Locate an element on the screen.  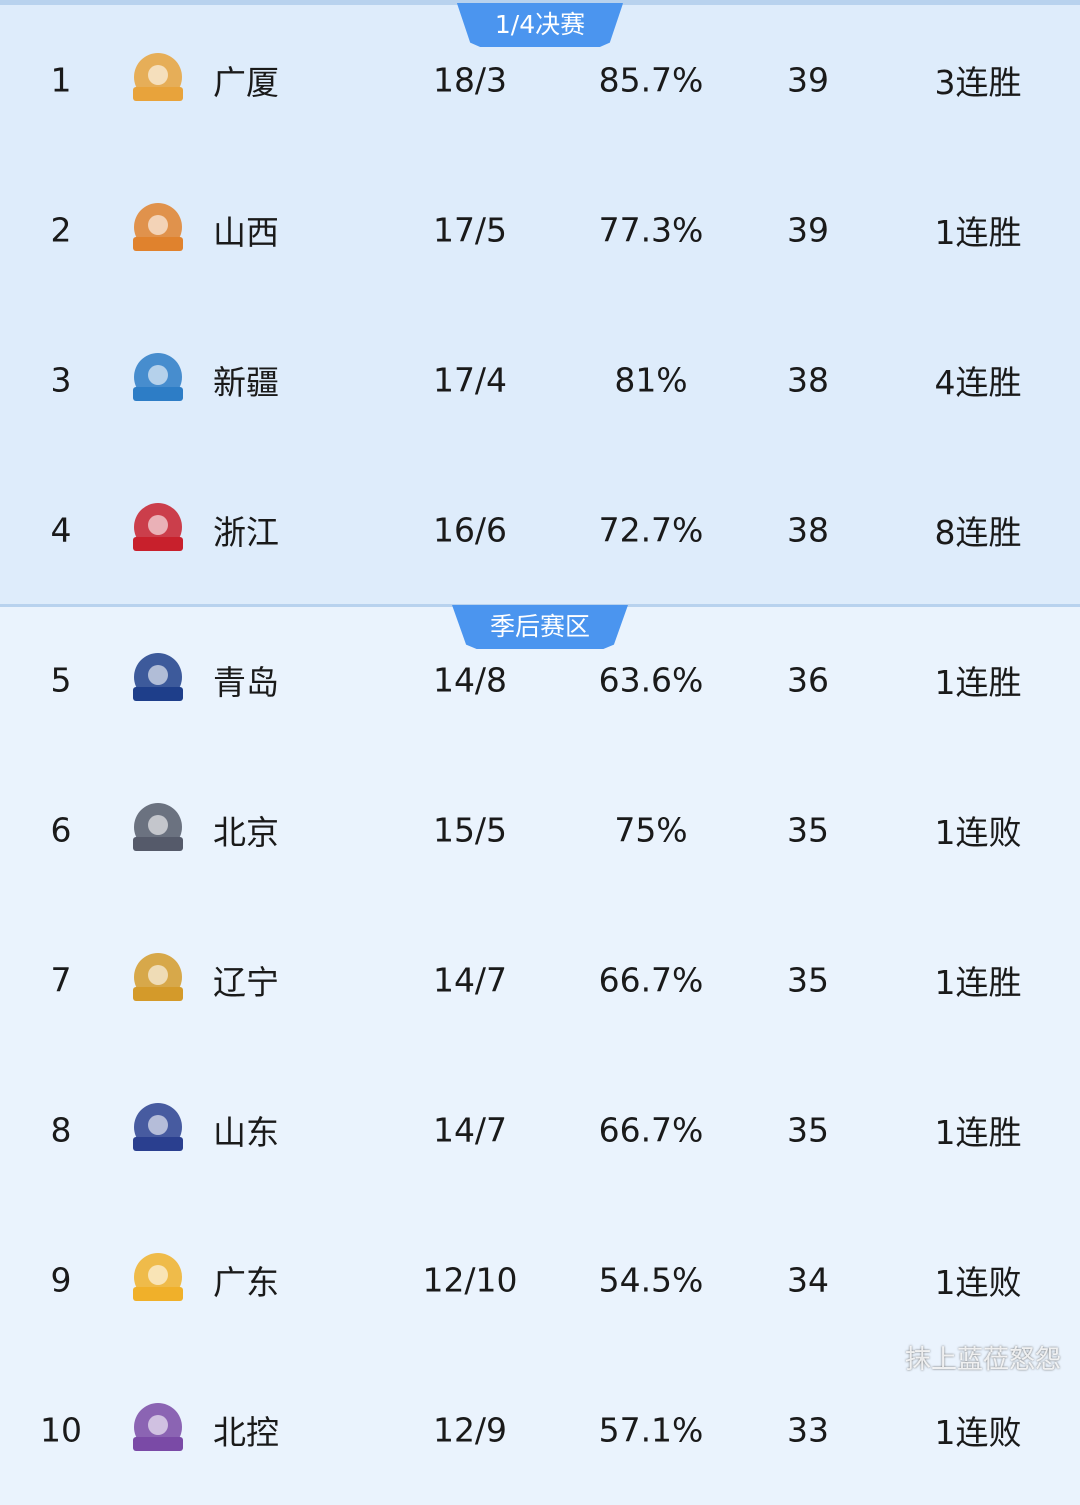
win-pct: 81% is located at coordinates (651, 380).